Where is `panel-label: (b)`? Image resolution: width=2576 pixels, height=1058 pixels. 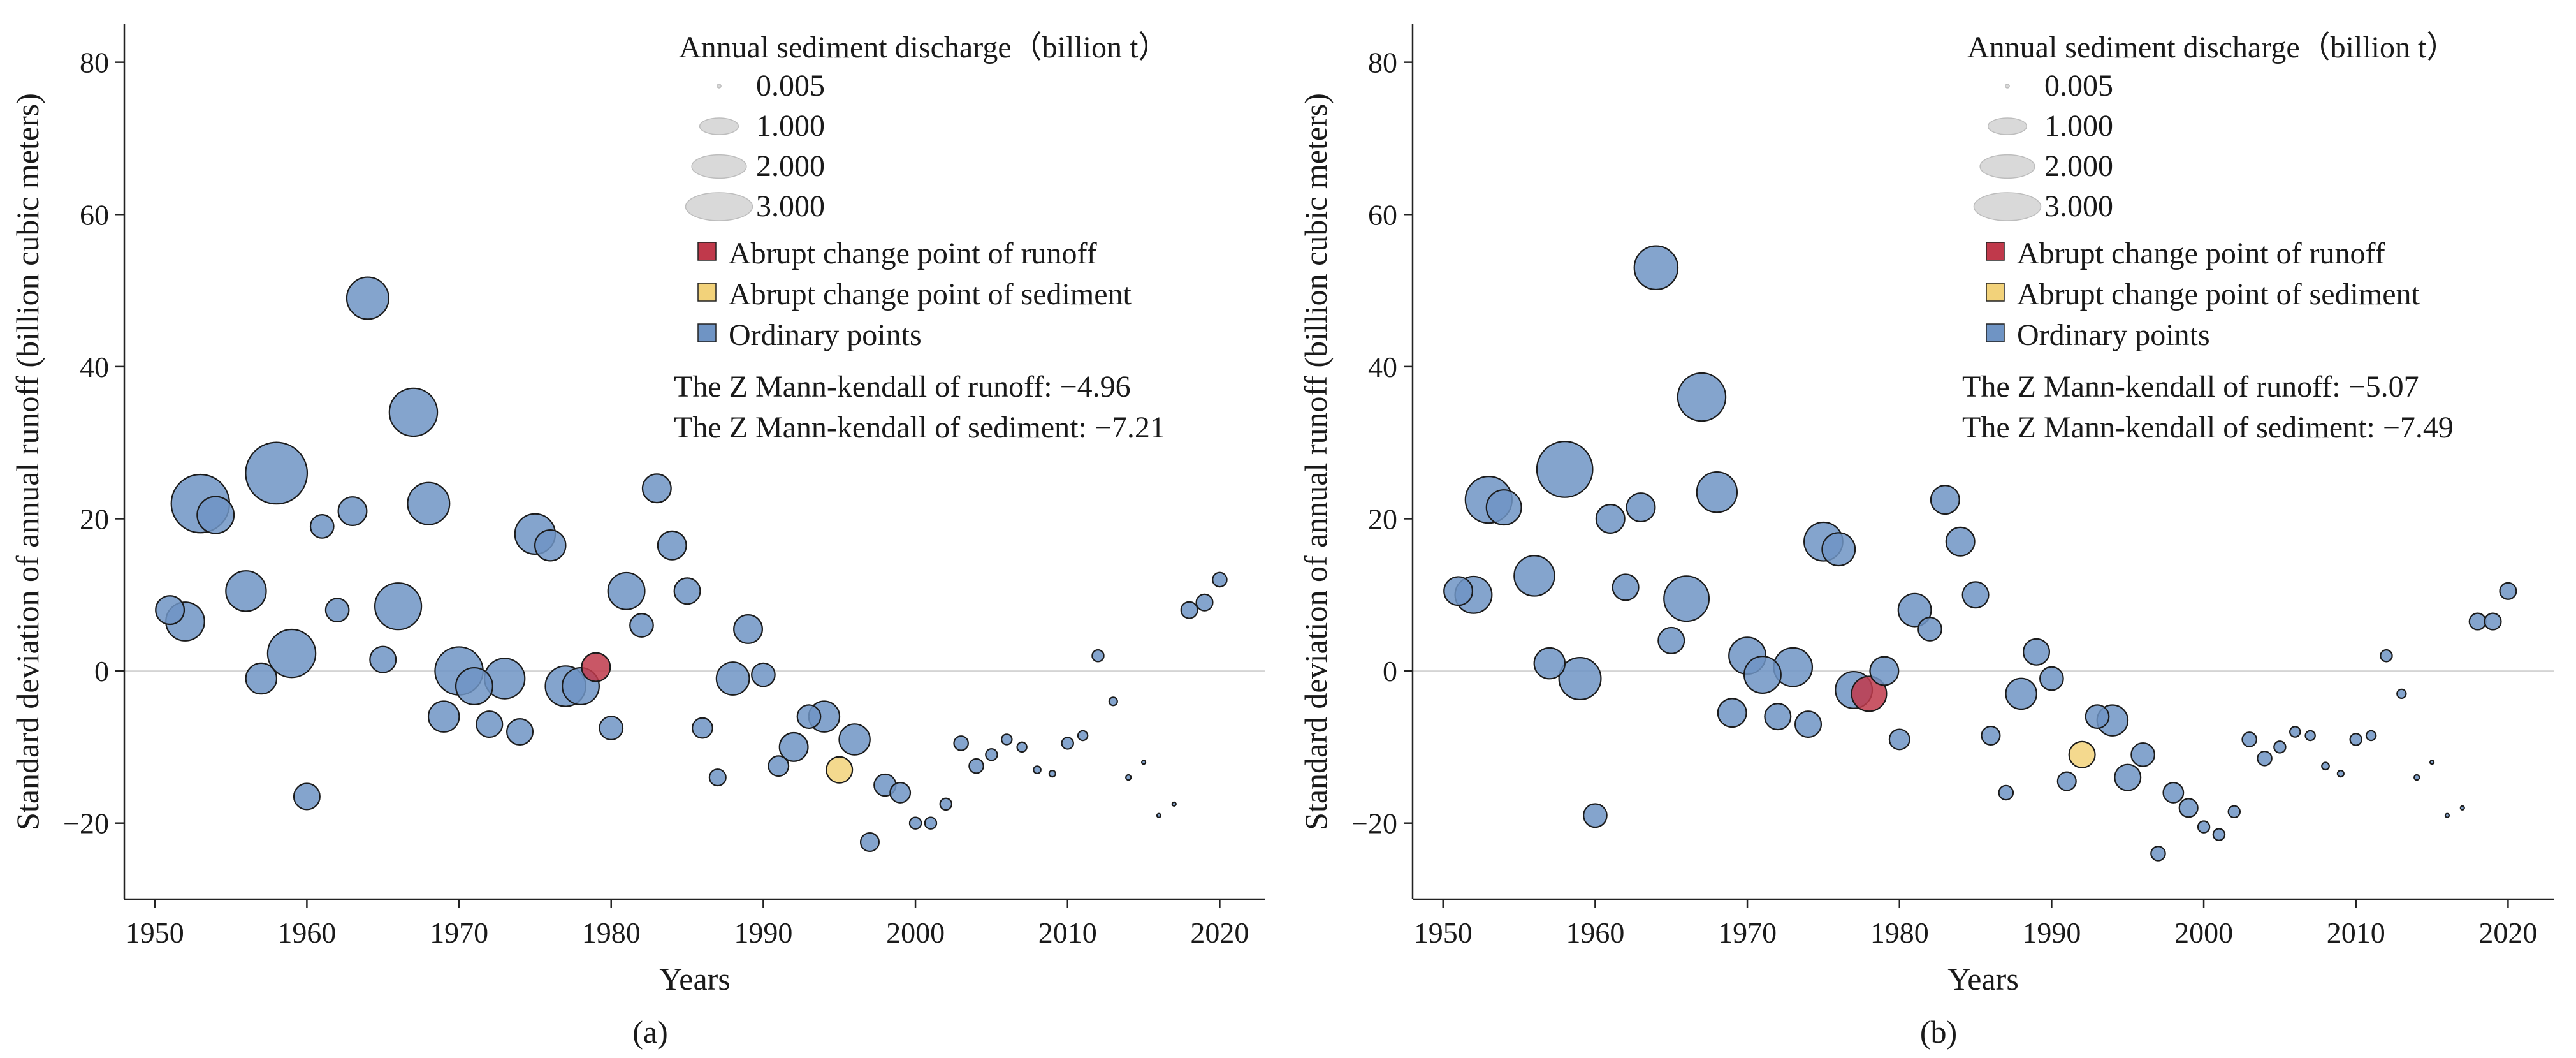
panel-label: (b) is located at coordinates (1938, 1032).